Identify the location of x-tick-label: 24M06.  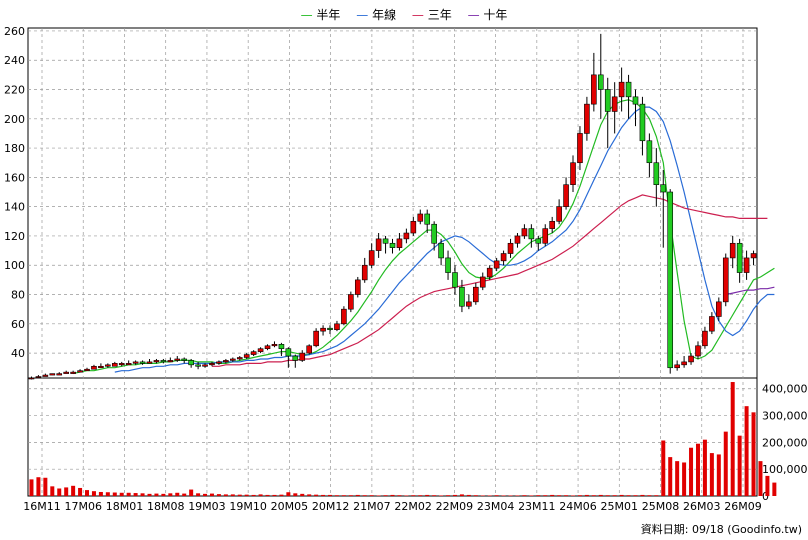
(578, 506).